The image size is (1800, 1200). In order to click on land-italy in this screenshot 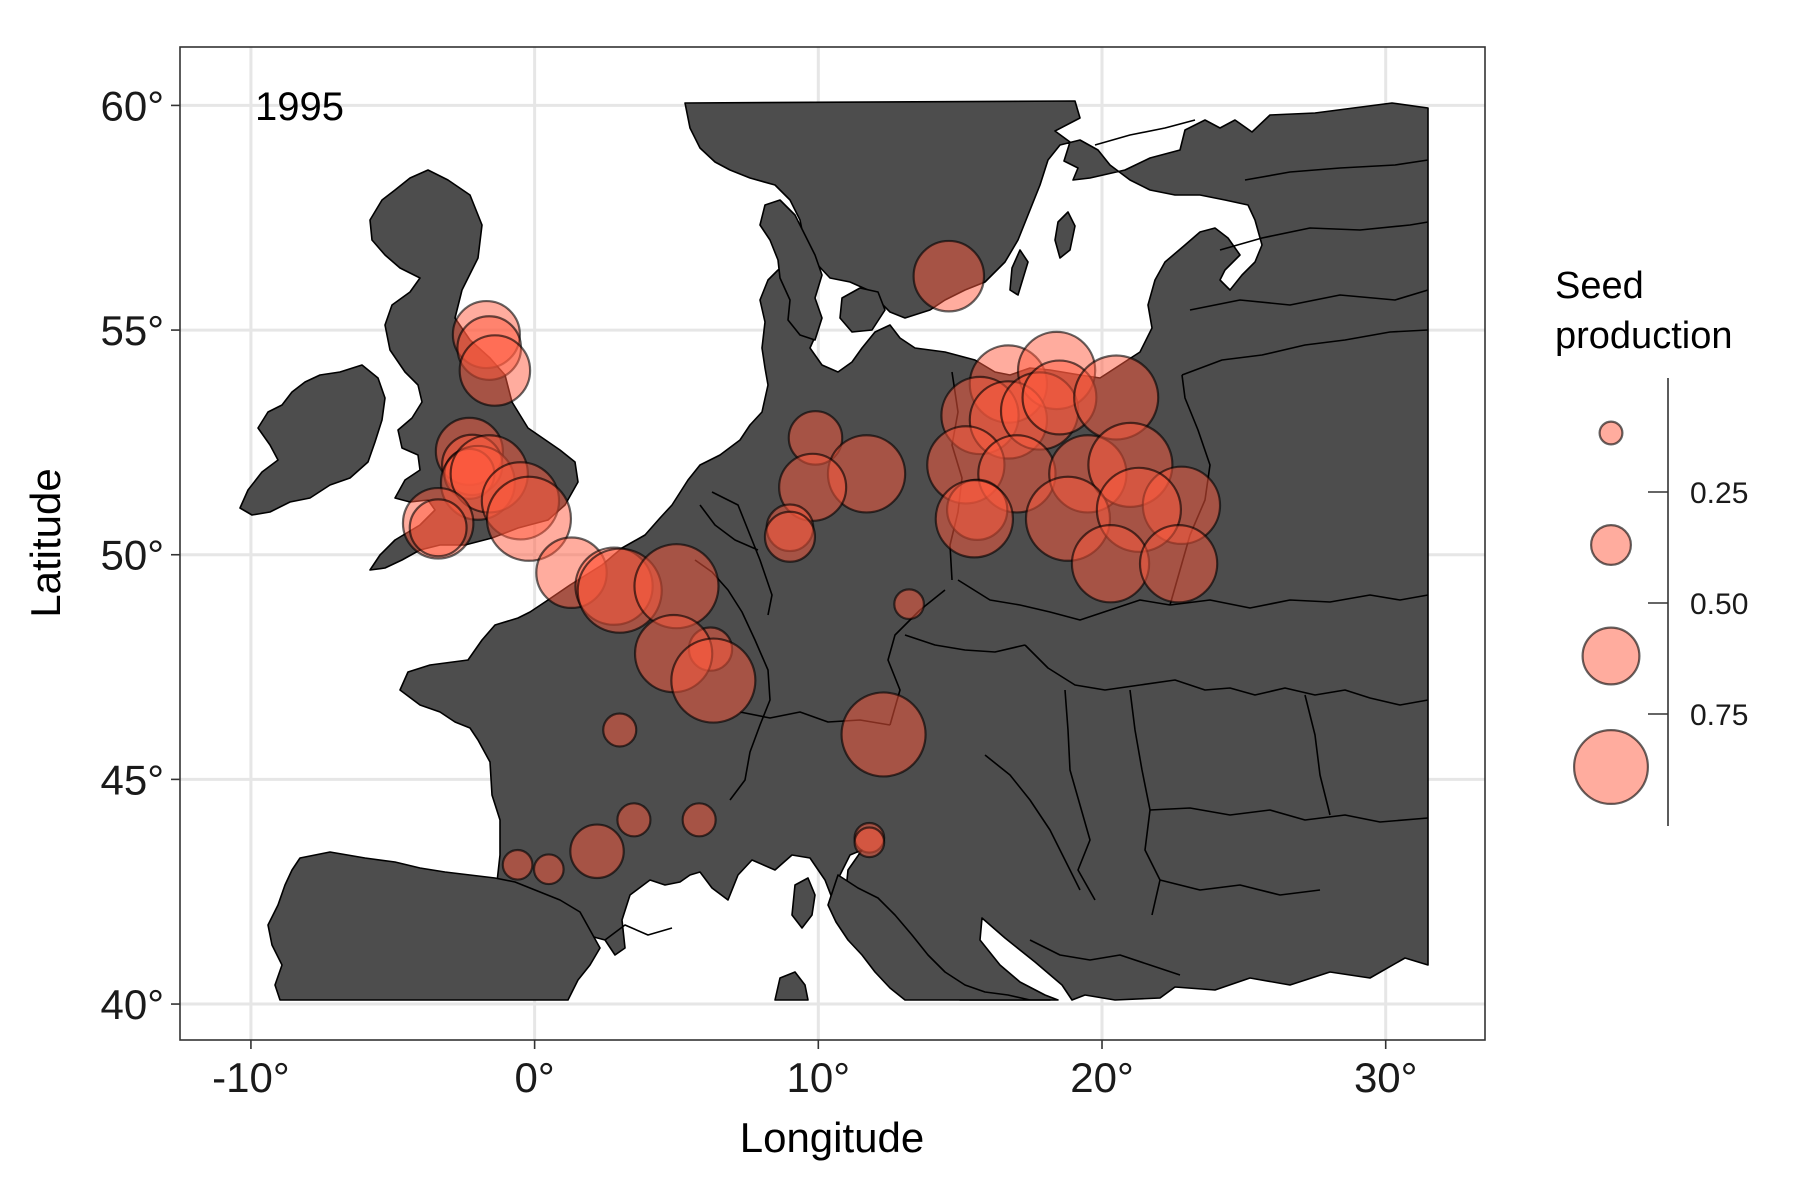, I will do `click(939, 937)`.